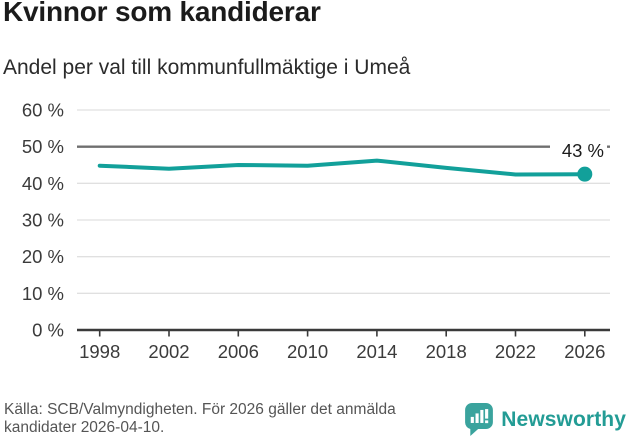 The image size is (631, 439). What do you see at coordinates (43, 256) in the screenshot?
I see `y-axis-label: 20 %` at bounding box center [43, 256].